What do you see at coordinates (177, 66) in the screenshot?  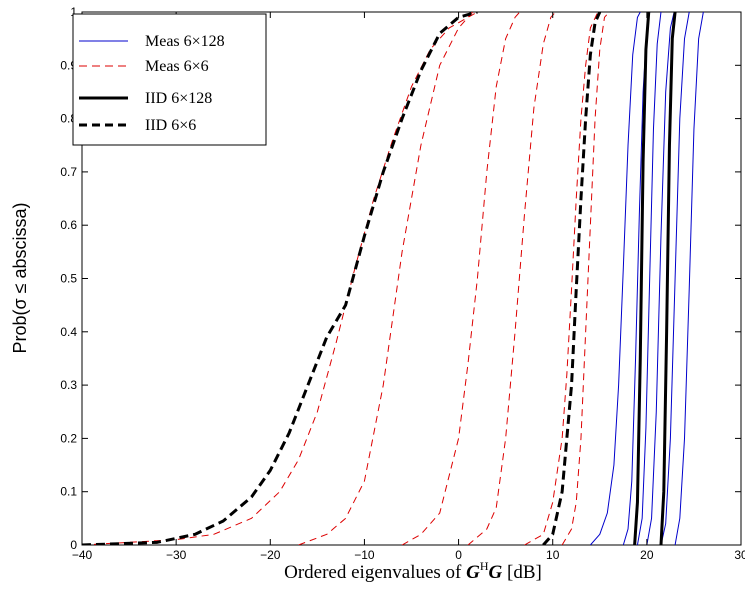 I see `legend-label-meas-6x6: Meas 6×6` at bounding box center [177, 66].